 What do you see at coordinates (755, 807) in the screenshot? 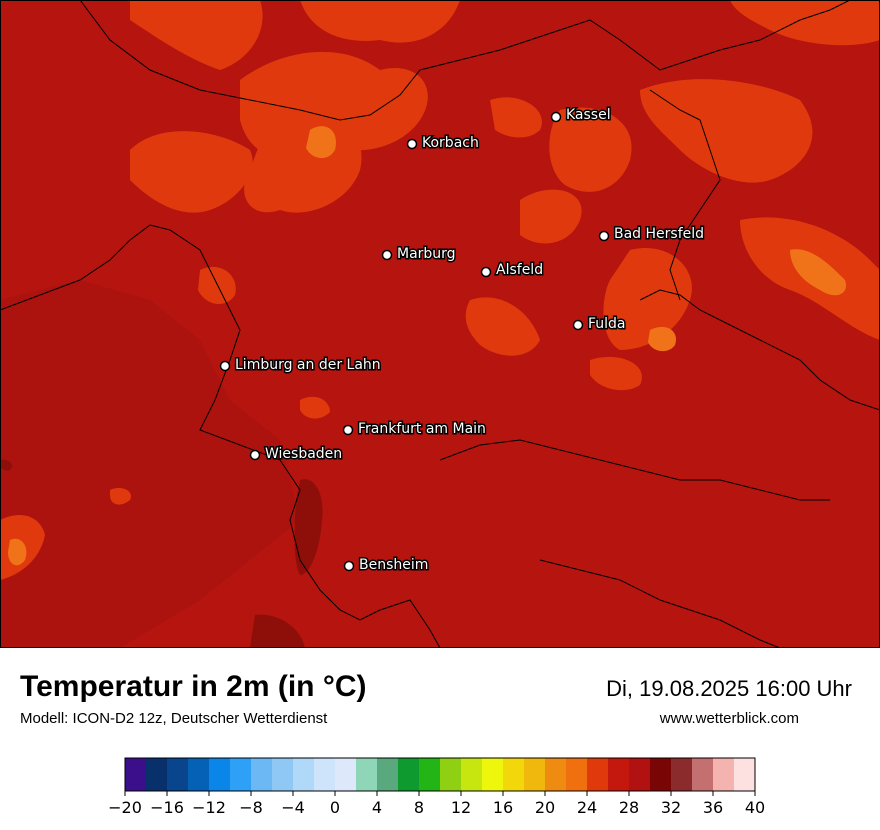
I see `colorbar-tick-label: 40` at bounding box center [755, 807].